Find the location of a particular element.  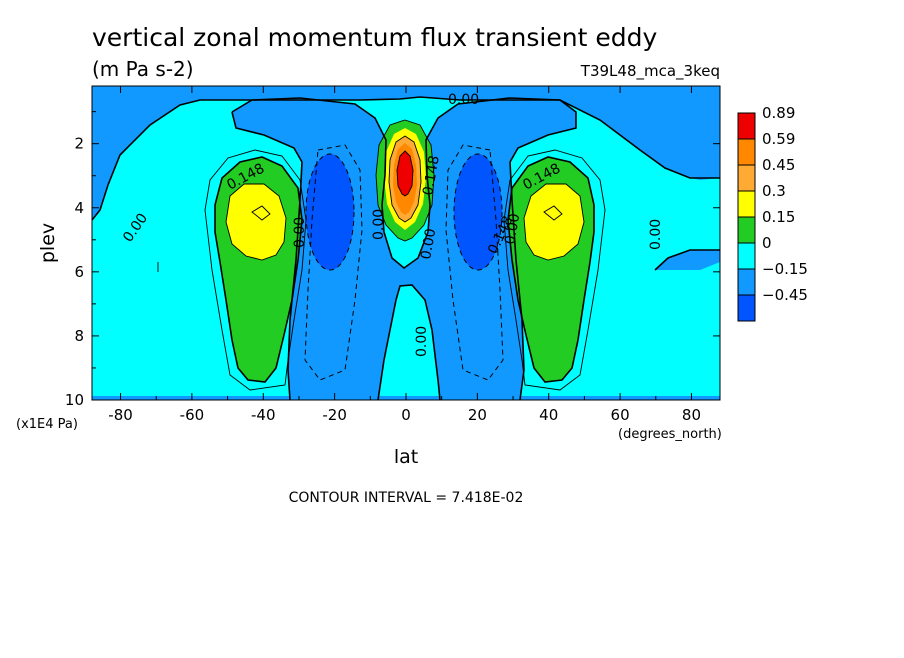

y-tick-label: 2 is located at coordinates (79, 144).